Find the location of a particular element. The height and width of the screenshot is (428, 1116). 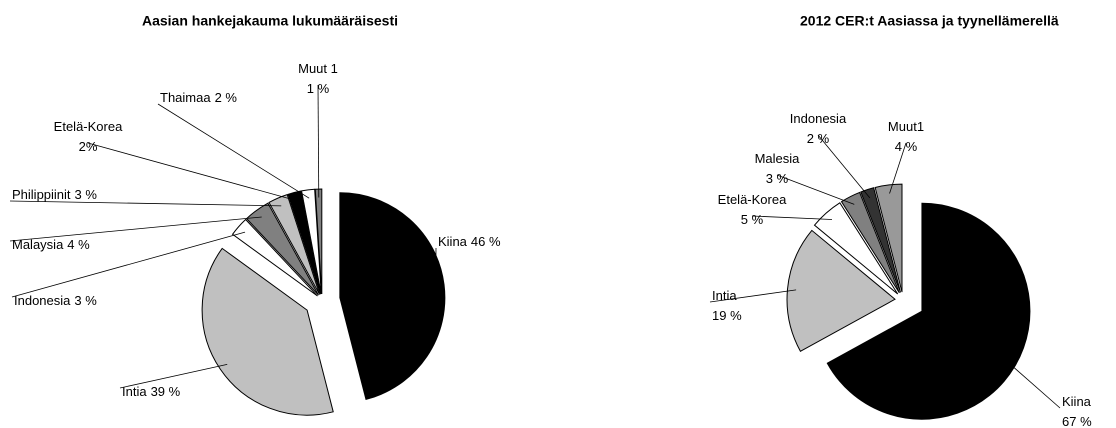

data-label: Muut1 4 % is located at coordinates (906, 136).